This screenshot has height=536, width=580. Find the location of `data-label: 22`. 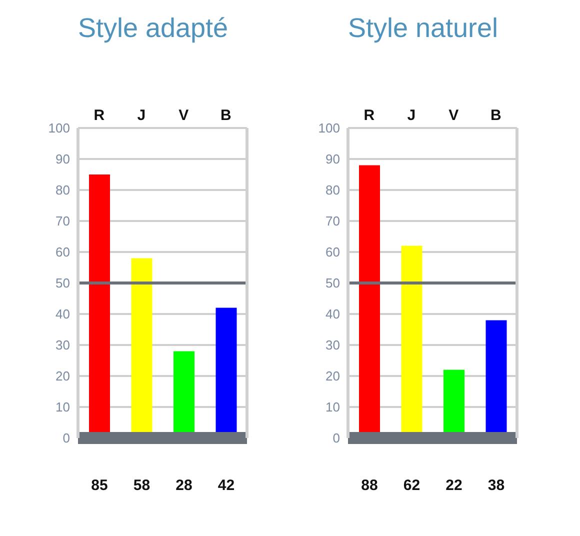

data-label: 22 is located at coordinates (454, 485).